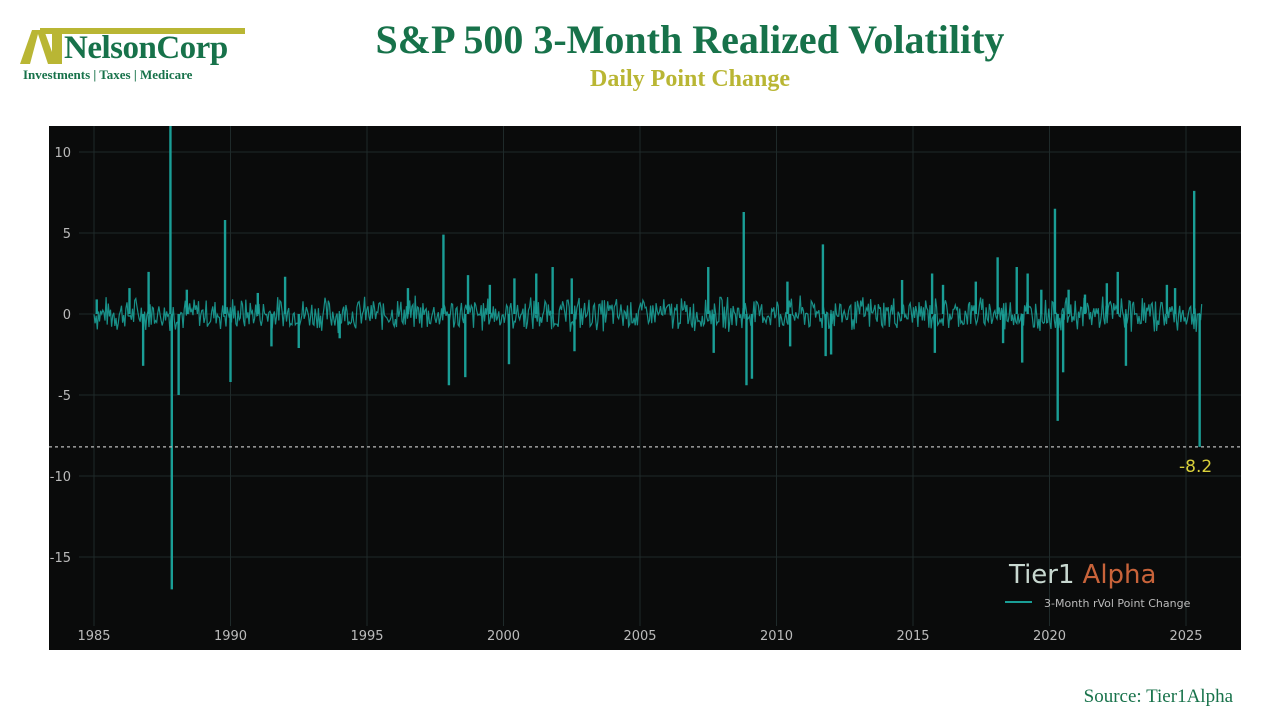  Describe the element at coordinates (1195, 467) in the screenshot. I see `reference-label: -8.2` at that location.